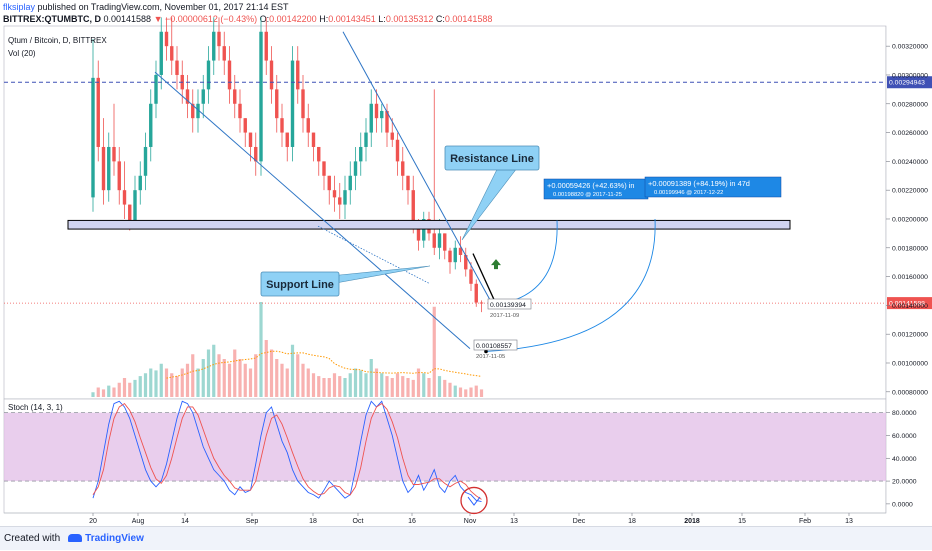 The image size is (932, 551). Describe the element at coordinates (688, 193) in the screenshot. I see `measure-box-2-sub-text: 0.00199946 @ 2017-12-22` at that location.